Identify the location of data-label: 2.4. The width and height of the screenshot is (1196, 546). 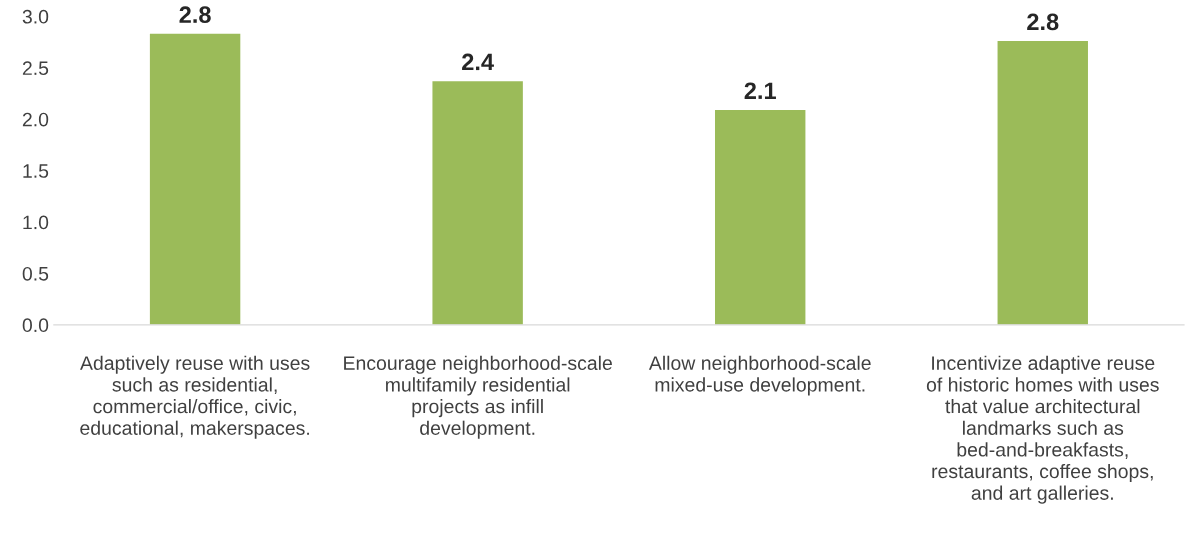
(478, 62).